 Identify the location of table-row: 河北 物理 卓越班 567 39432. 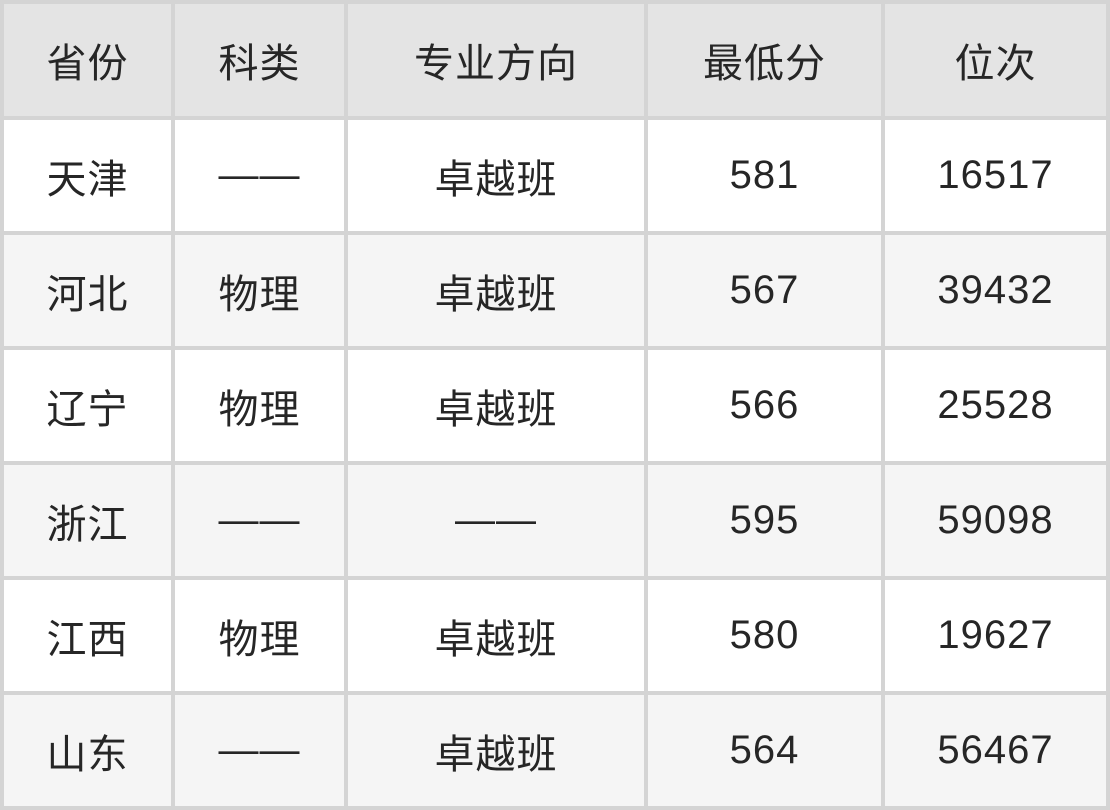
(555, 292).